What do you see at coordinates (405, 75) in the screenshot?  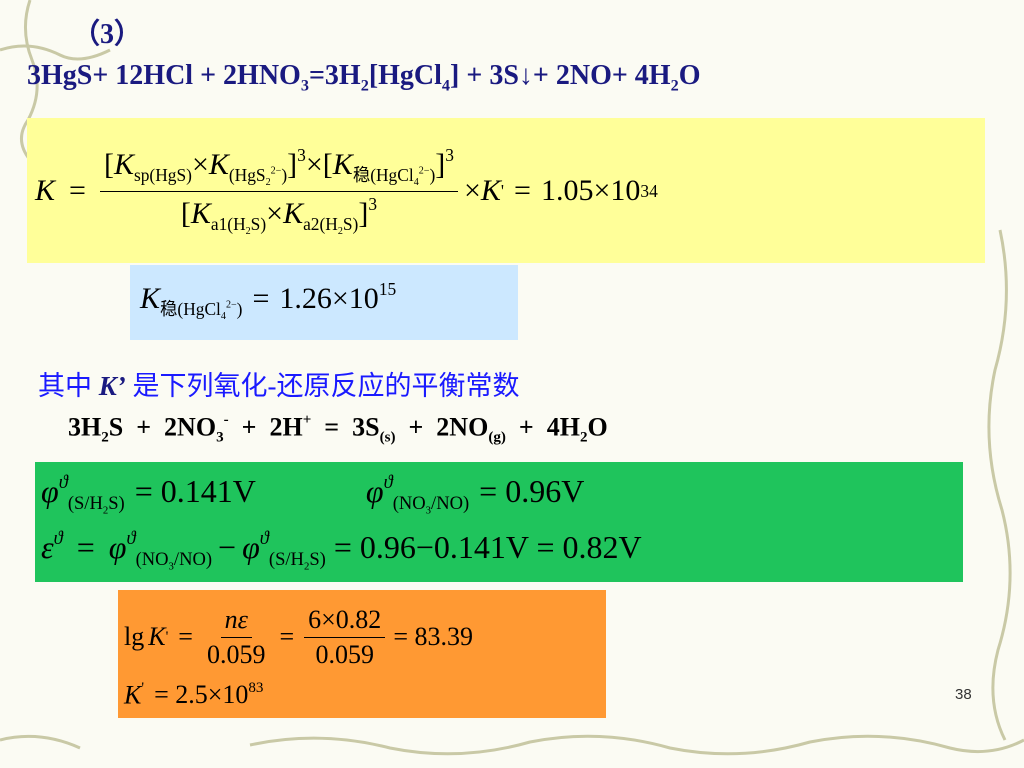 I see `equation-part: [HgCl` at bounding box center [405, 75].